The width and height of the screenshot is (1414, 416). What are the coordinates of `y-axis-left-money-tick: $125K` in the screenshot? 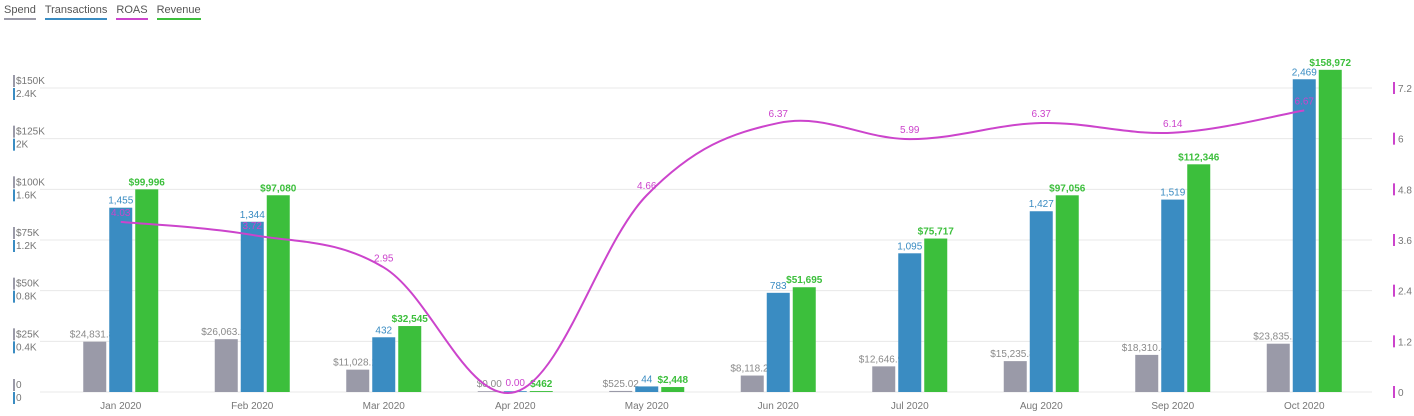 It's located at (30, 132).